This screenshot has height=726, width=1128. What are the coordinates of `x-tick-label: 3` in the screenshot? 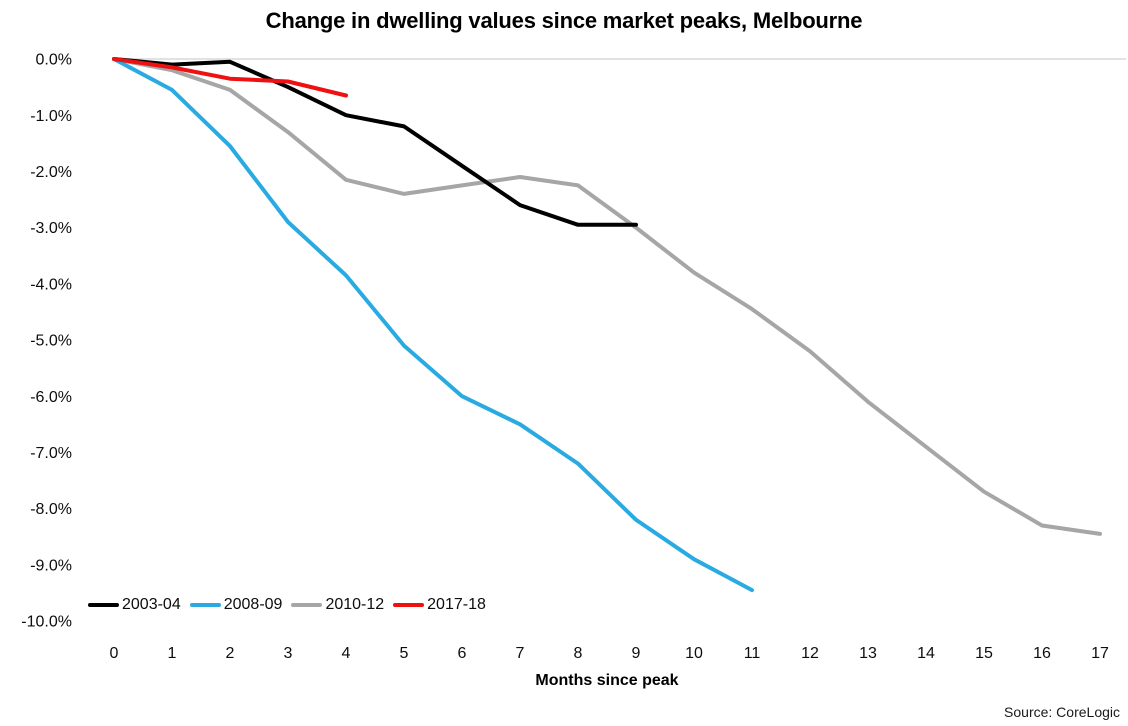 It's located at (288, 653).